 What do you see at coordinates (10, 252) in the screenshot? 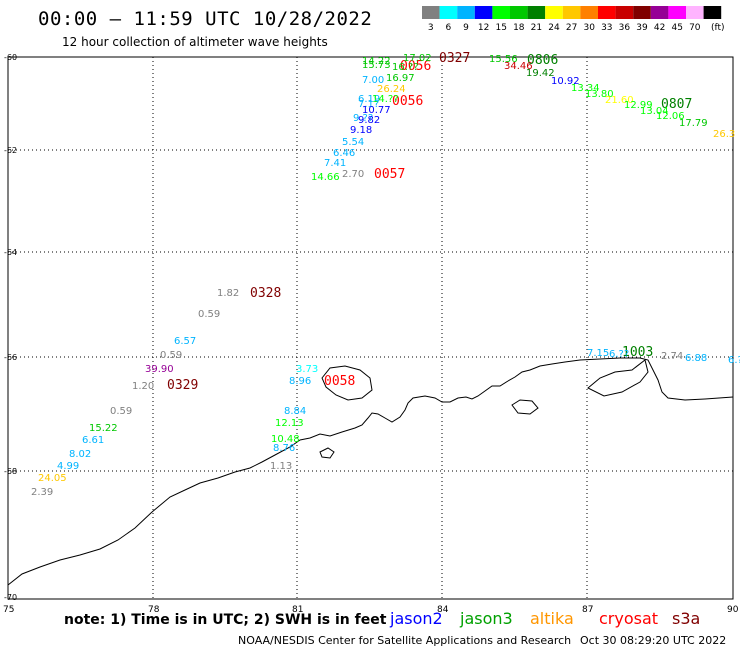
I see `lat-label: -64` at bounding box center [10, 252].